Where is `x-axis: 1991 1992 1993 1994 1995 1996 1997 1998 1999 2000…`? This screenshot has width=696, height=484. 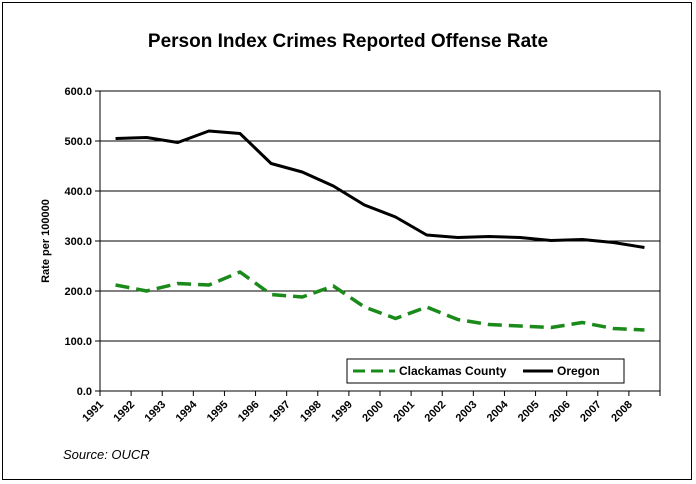
x-axis: 1991 1992 1993 1994 1995 1996 1997 1998 1999 2000… is located at coordinates (370, 408).